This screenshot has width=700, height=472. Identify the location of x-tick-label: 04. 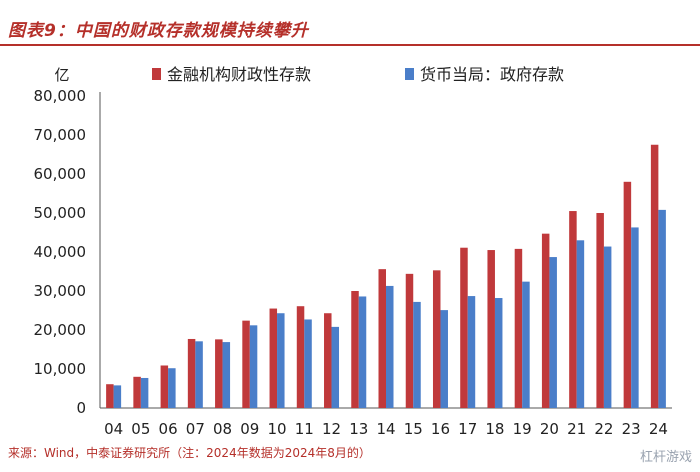
(113, 429).